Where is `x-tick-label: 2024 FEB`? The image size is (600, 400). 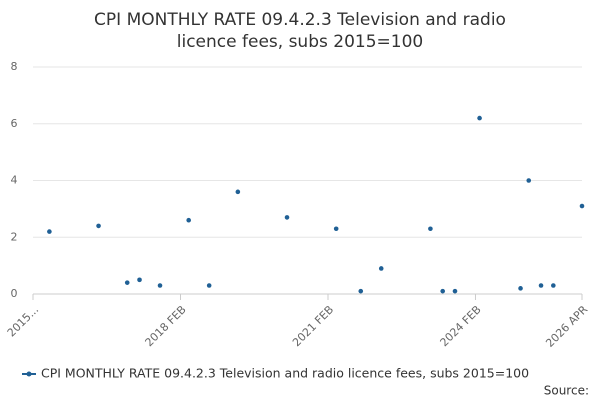
x-tick-label: 2024 FEB is located at coordinates (461, 326).